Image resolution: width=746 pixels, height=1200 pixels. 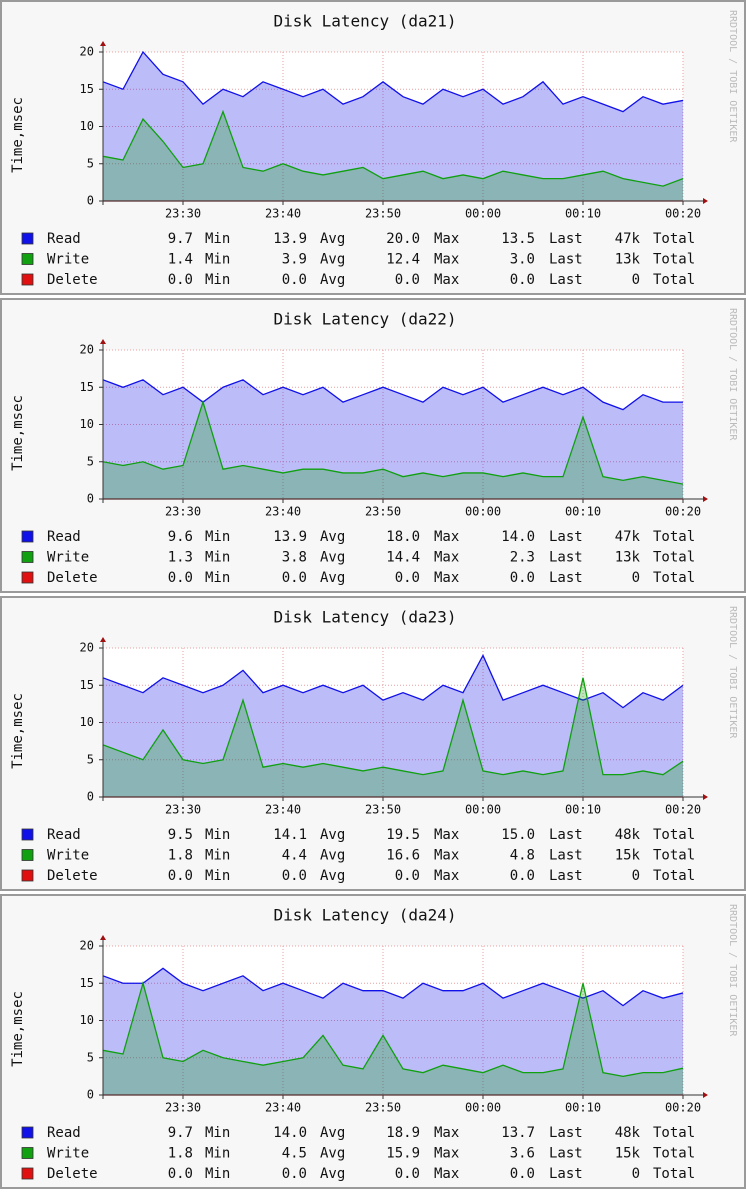 What do you see at coordinates (180, 1154) in the screenshot?
I see `stat-value: 1.8` at bounding box center [180, 1154].